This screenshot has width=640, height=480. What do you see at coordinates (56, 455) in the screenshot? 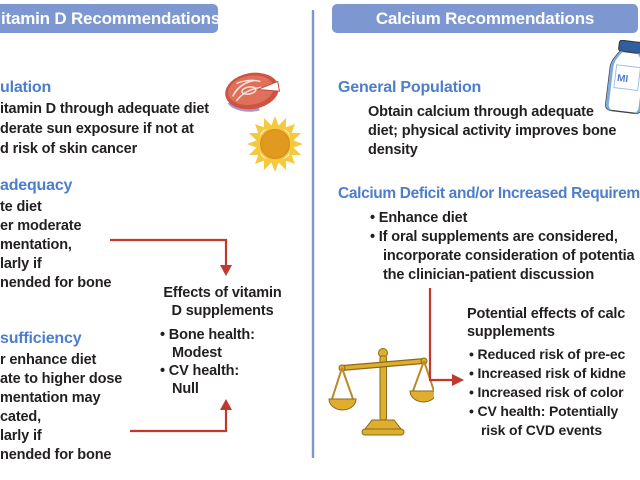
I see `vitd-insufficiency-line: nended for bone` at bounding box center [56, 455].